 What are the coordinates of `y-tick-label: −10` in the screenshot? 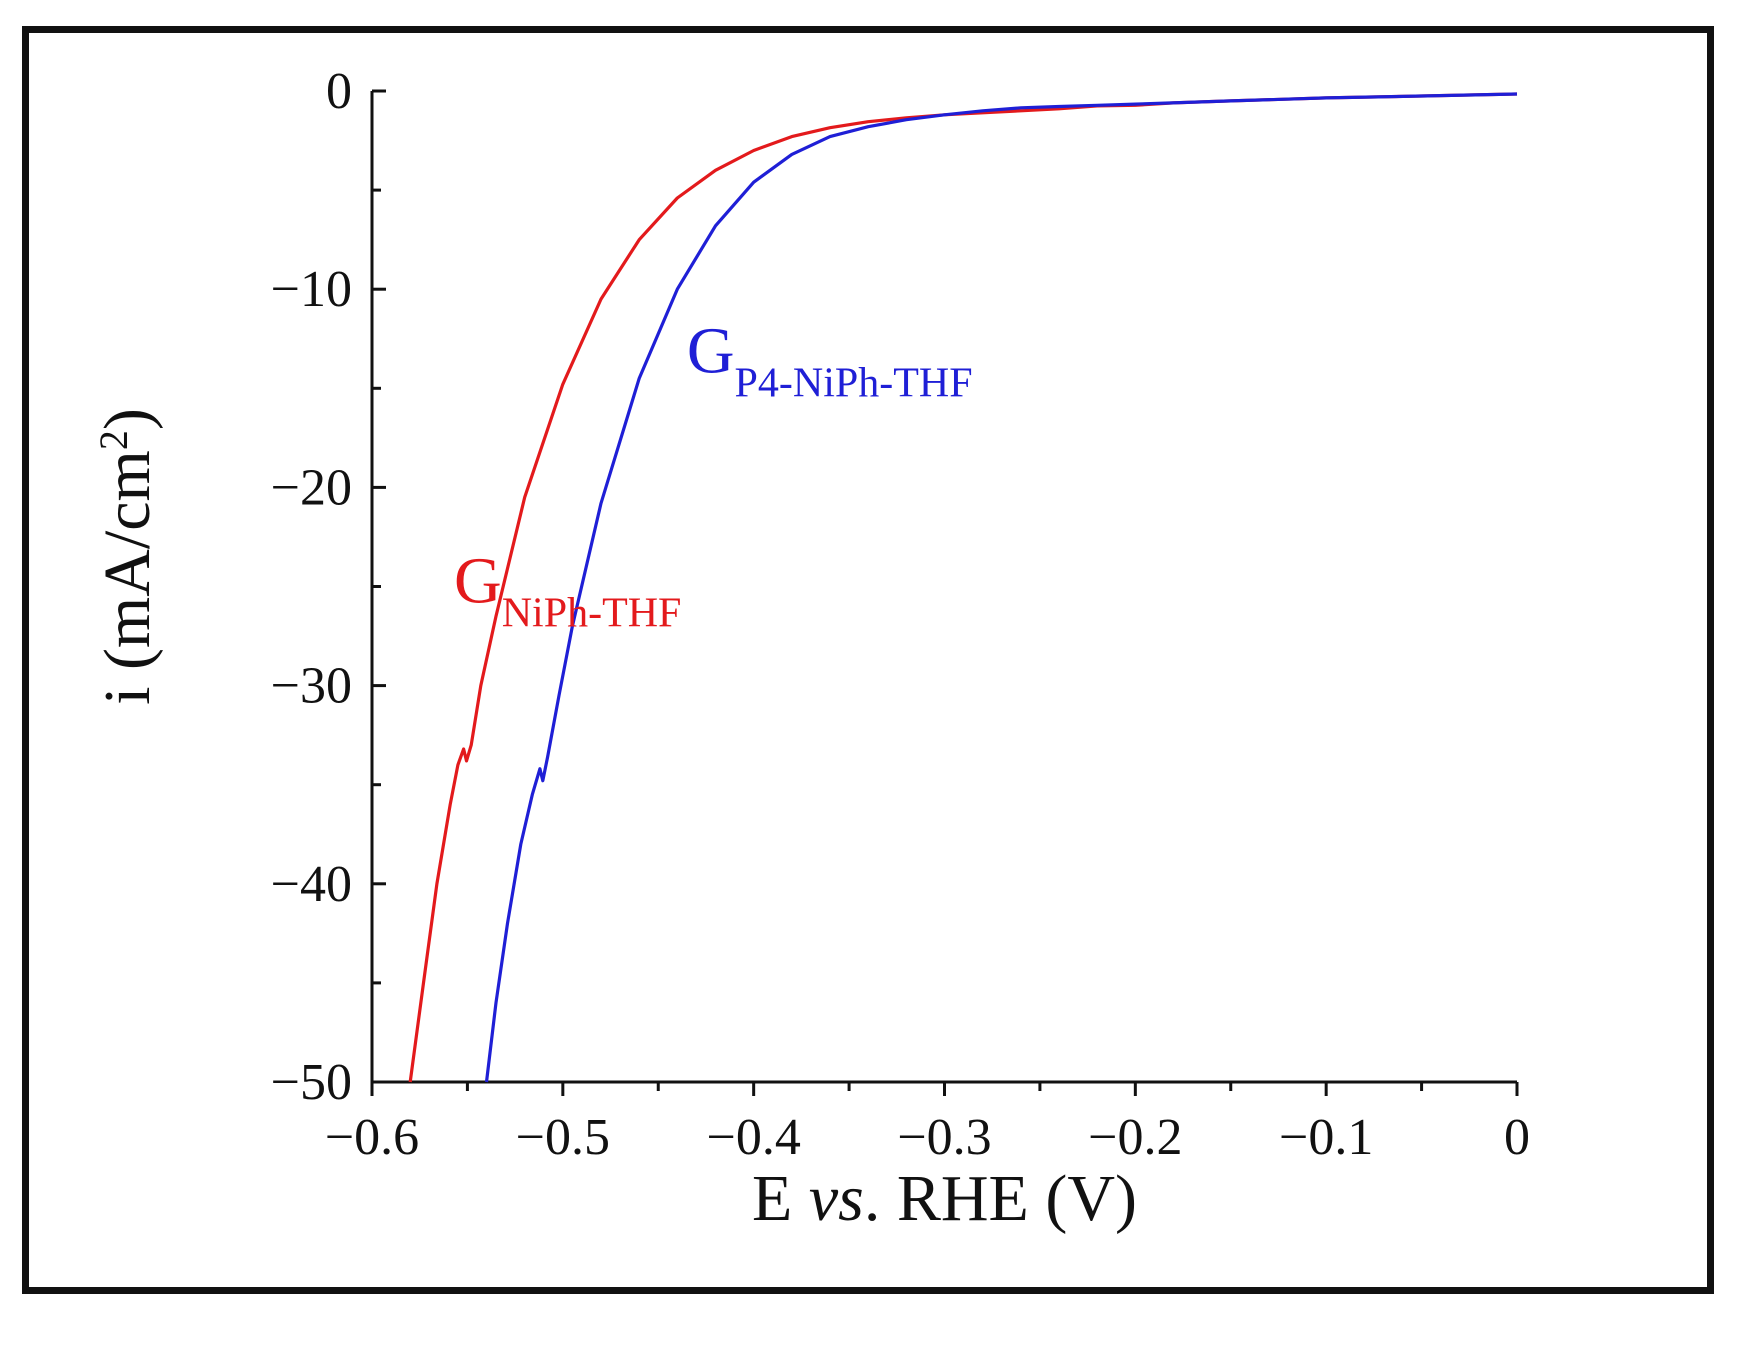 It's located at (311, 289).